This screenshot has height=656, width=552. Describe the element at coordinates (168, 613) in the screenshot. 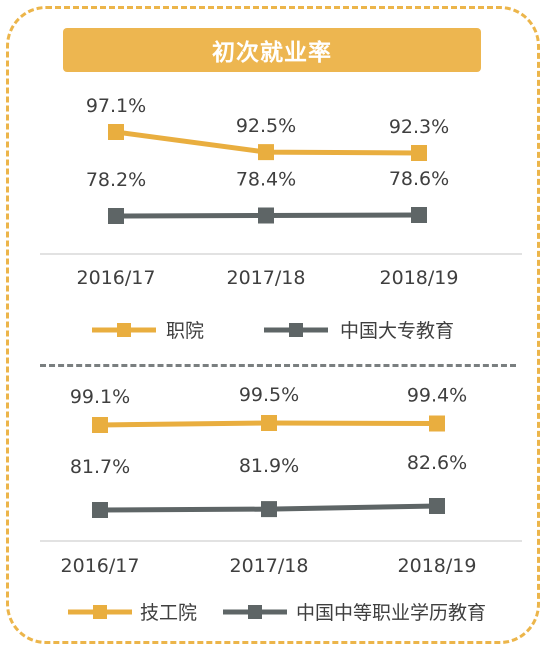

I see `legend-label: 技工院` at that location.